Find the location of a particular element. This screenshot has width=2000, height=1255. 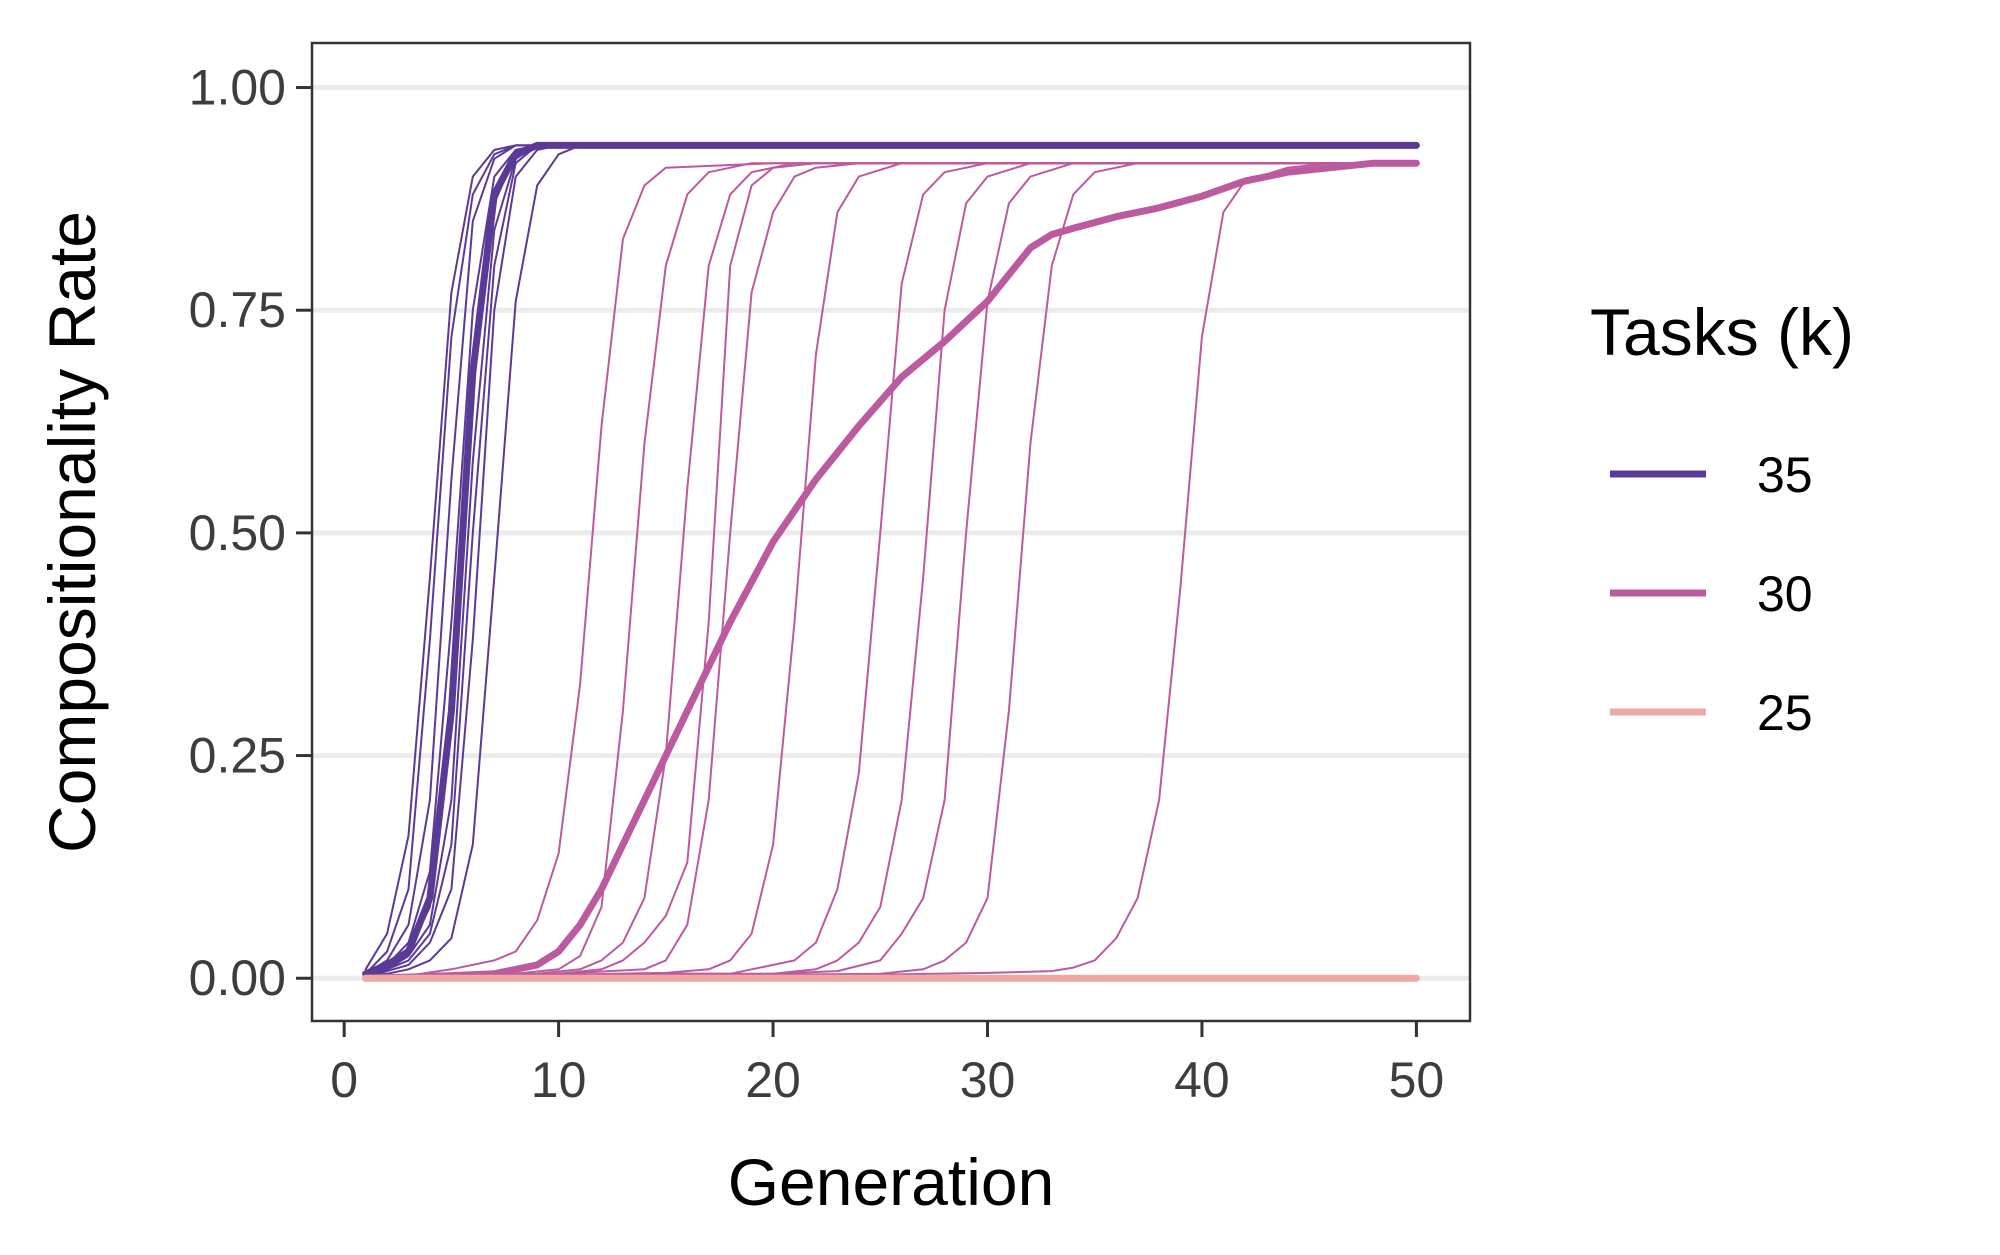

x-tick-label-2: 20 is located at coordinates (773, 1080).